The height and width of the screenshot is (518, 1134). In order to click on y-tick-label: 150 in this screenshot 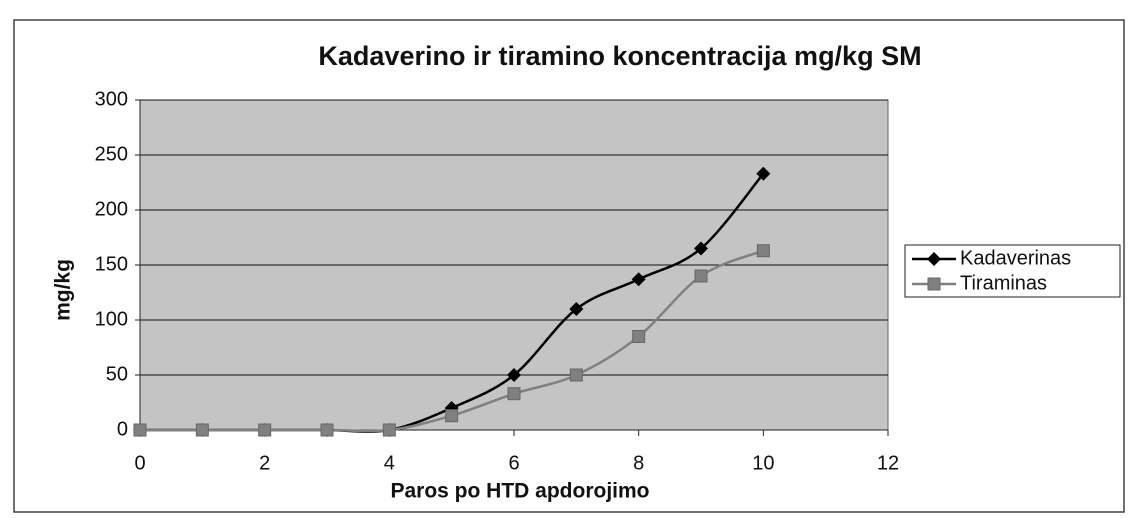, I will do `click(111, 264)`.